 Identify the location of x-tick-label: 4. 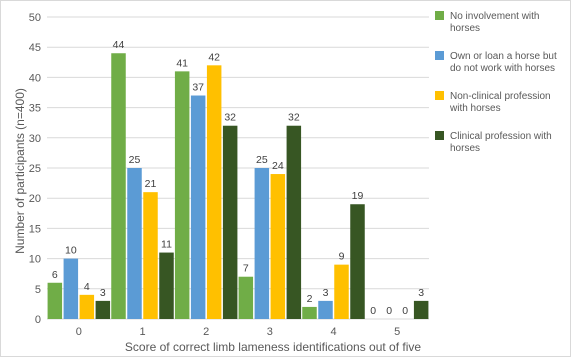
(333, 332).